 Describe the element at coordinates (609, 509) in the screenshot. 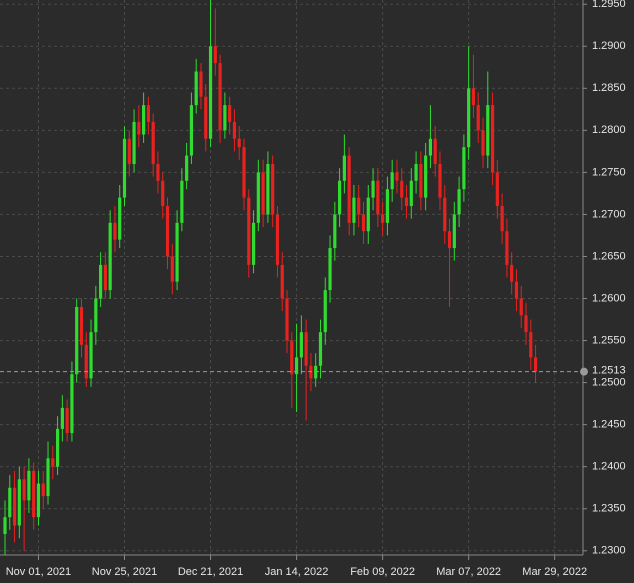

I see `y-tick-label: 1.2350` at that location.